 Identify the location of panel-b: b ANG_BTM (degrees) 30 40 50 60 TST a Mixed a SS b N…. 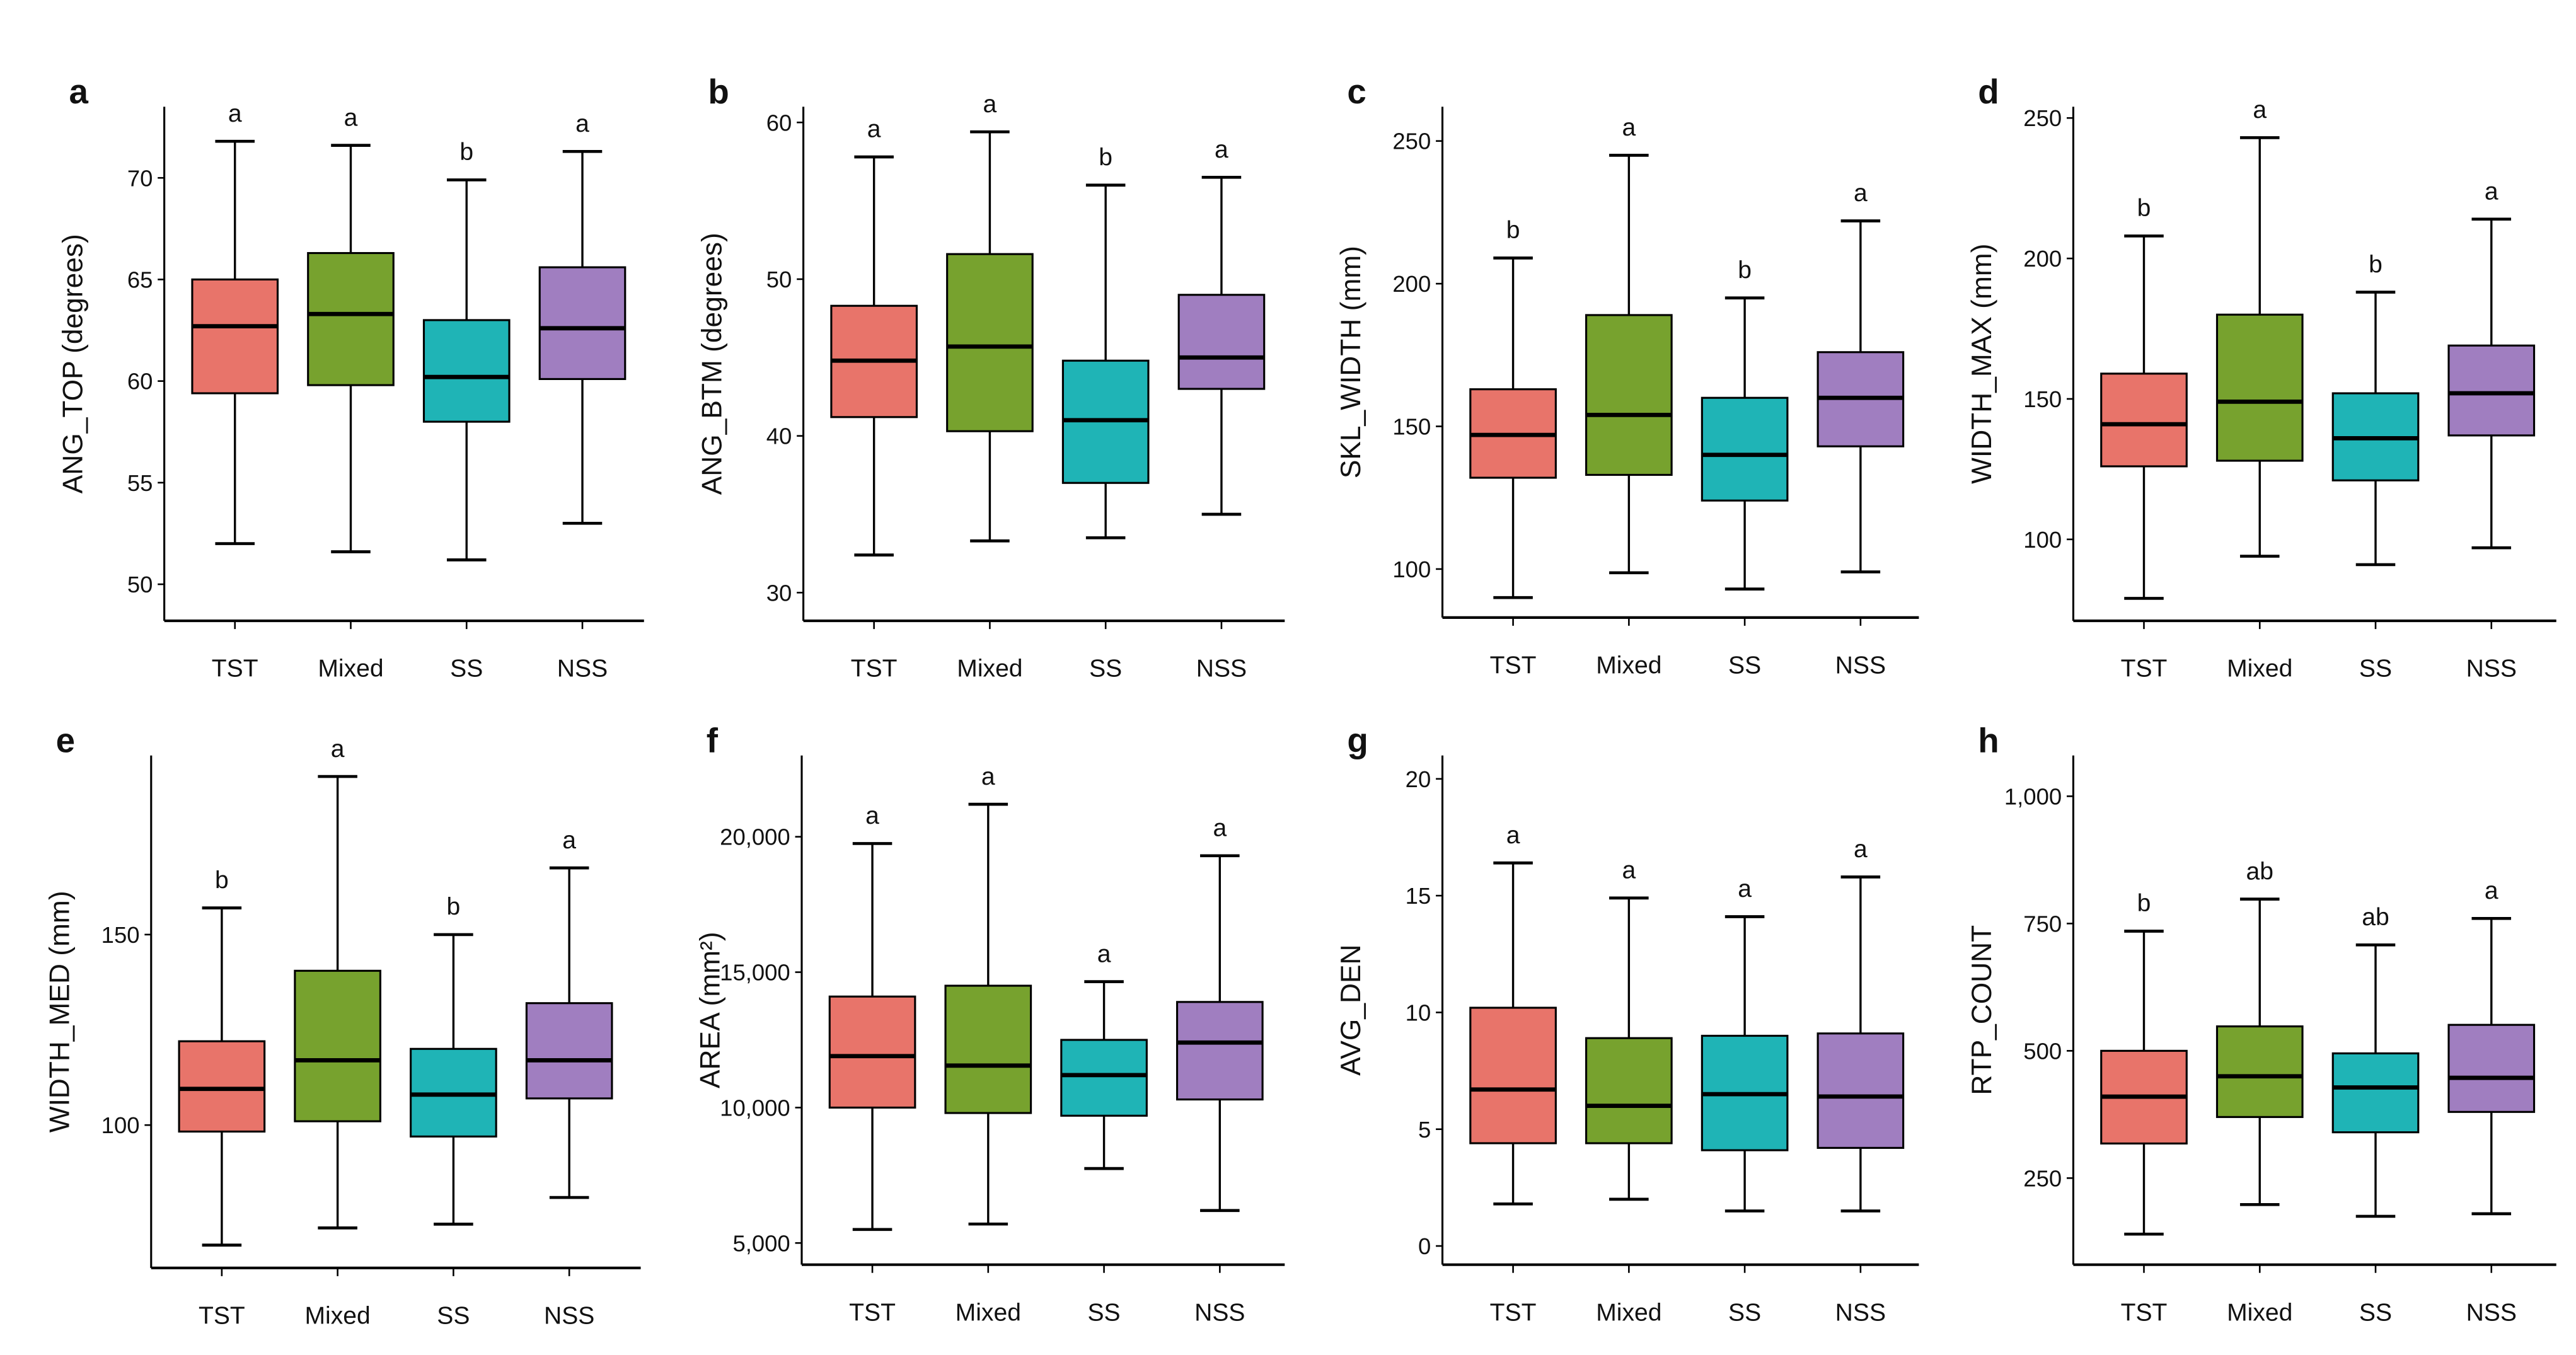
(990, 378).